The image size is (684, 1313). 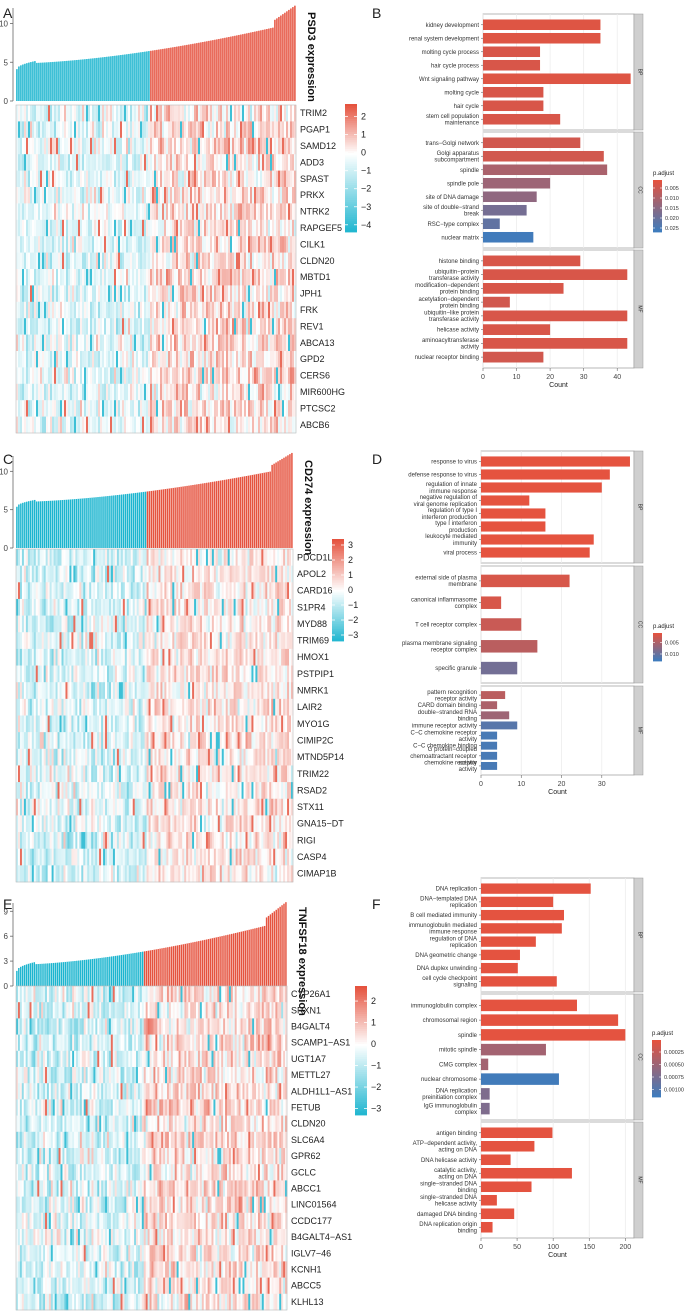 What do you see at coordinates (638, 190) in the screenshot?
I see `facet-strip` at bounding box center [638, 190].